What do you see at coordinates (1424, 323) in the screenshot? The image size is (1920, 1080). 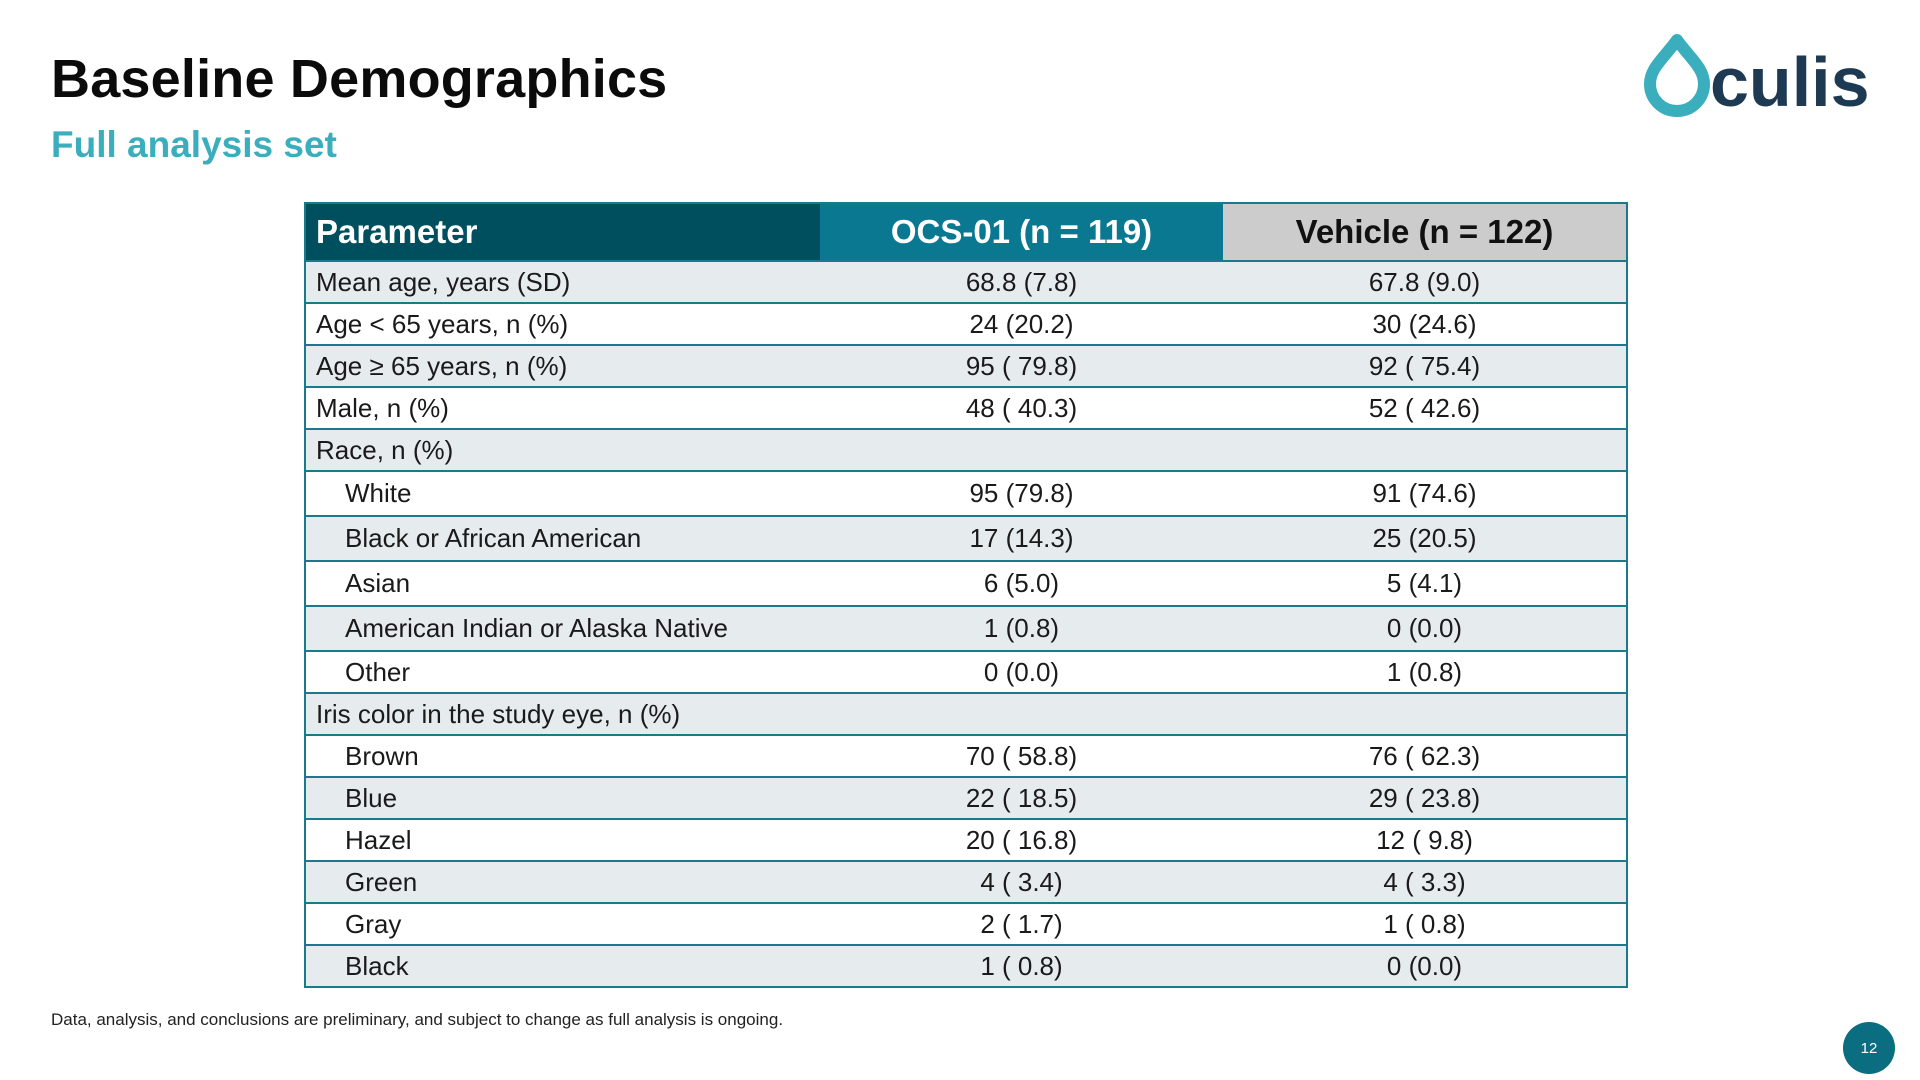 I see `row-vehicle-value: 30 (24.6)` at bounding box center [1424, 323].